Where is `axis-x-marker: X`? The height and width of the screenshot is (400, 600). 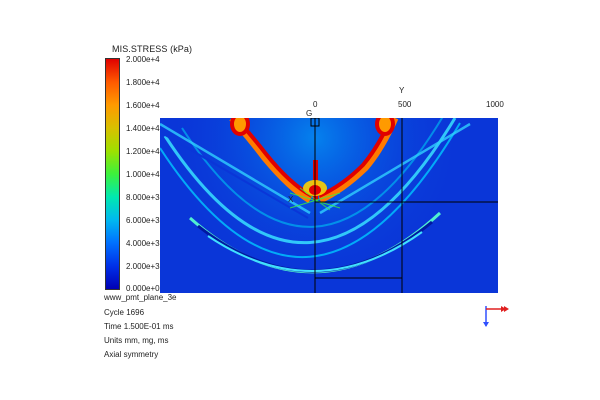 axis-x-marker: X is located at coordinates (291, 199).